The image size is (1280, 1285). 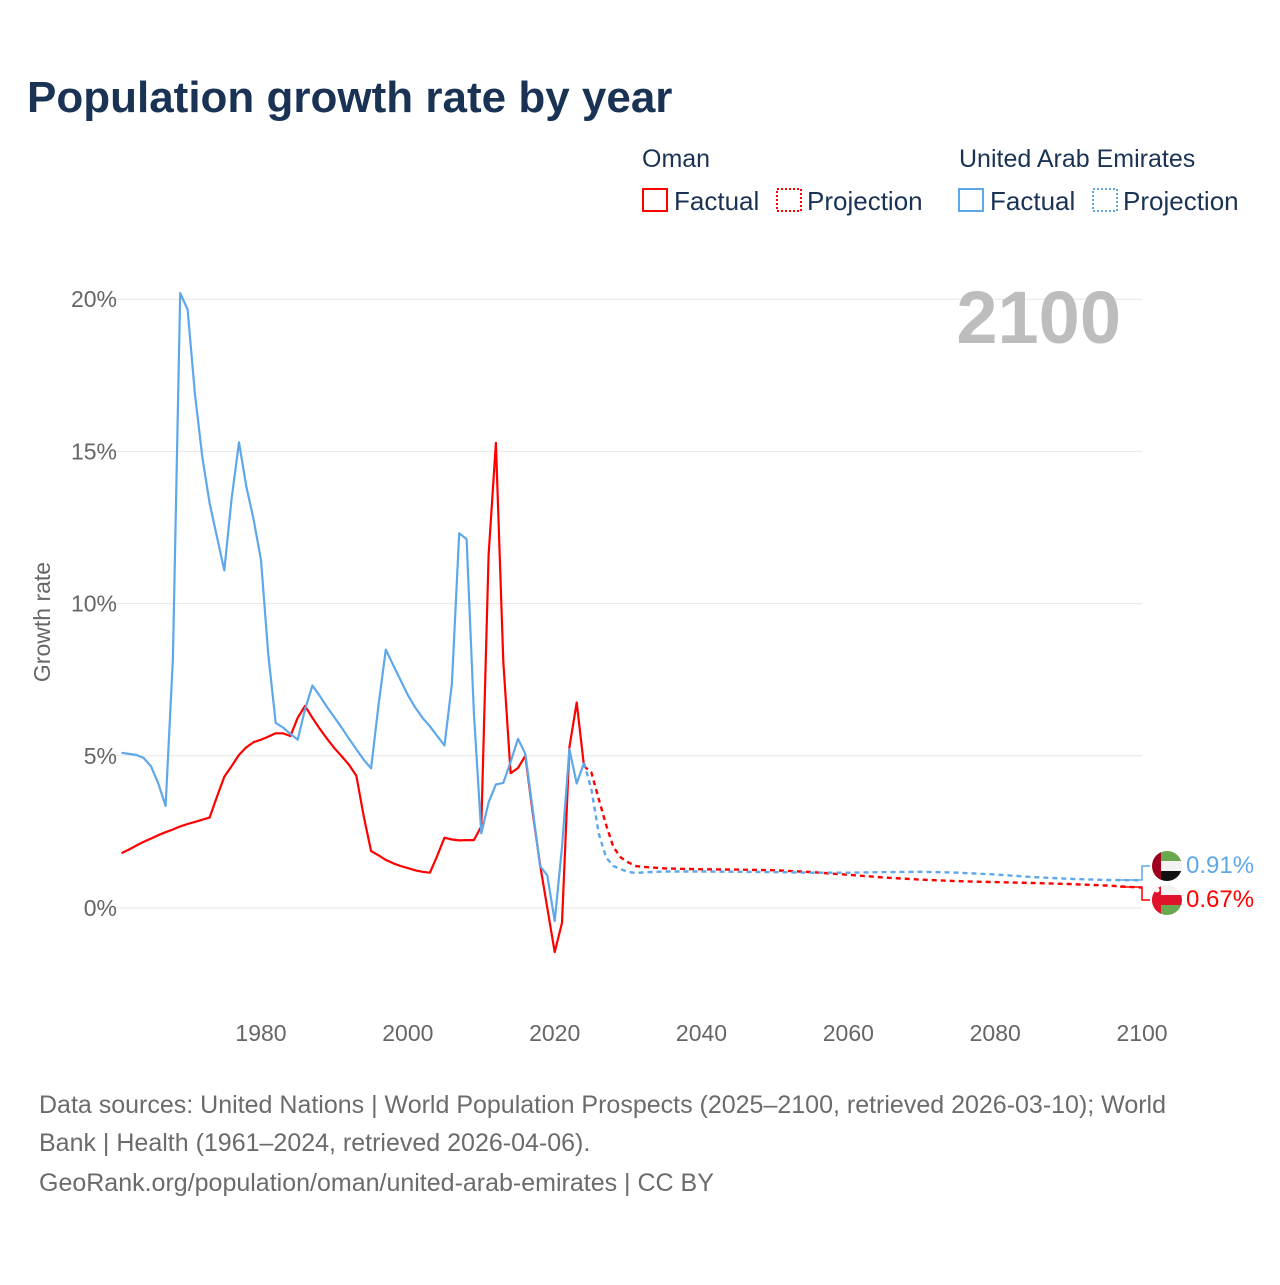 What do you see at coordinates (94, 451) in the screenshot?
I see `y-tick-label: 15%` at bounding box center [94, 451].